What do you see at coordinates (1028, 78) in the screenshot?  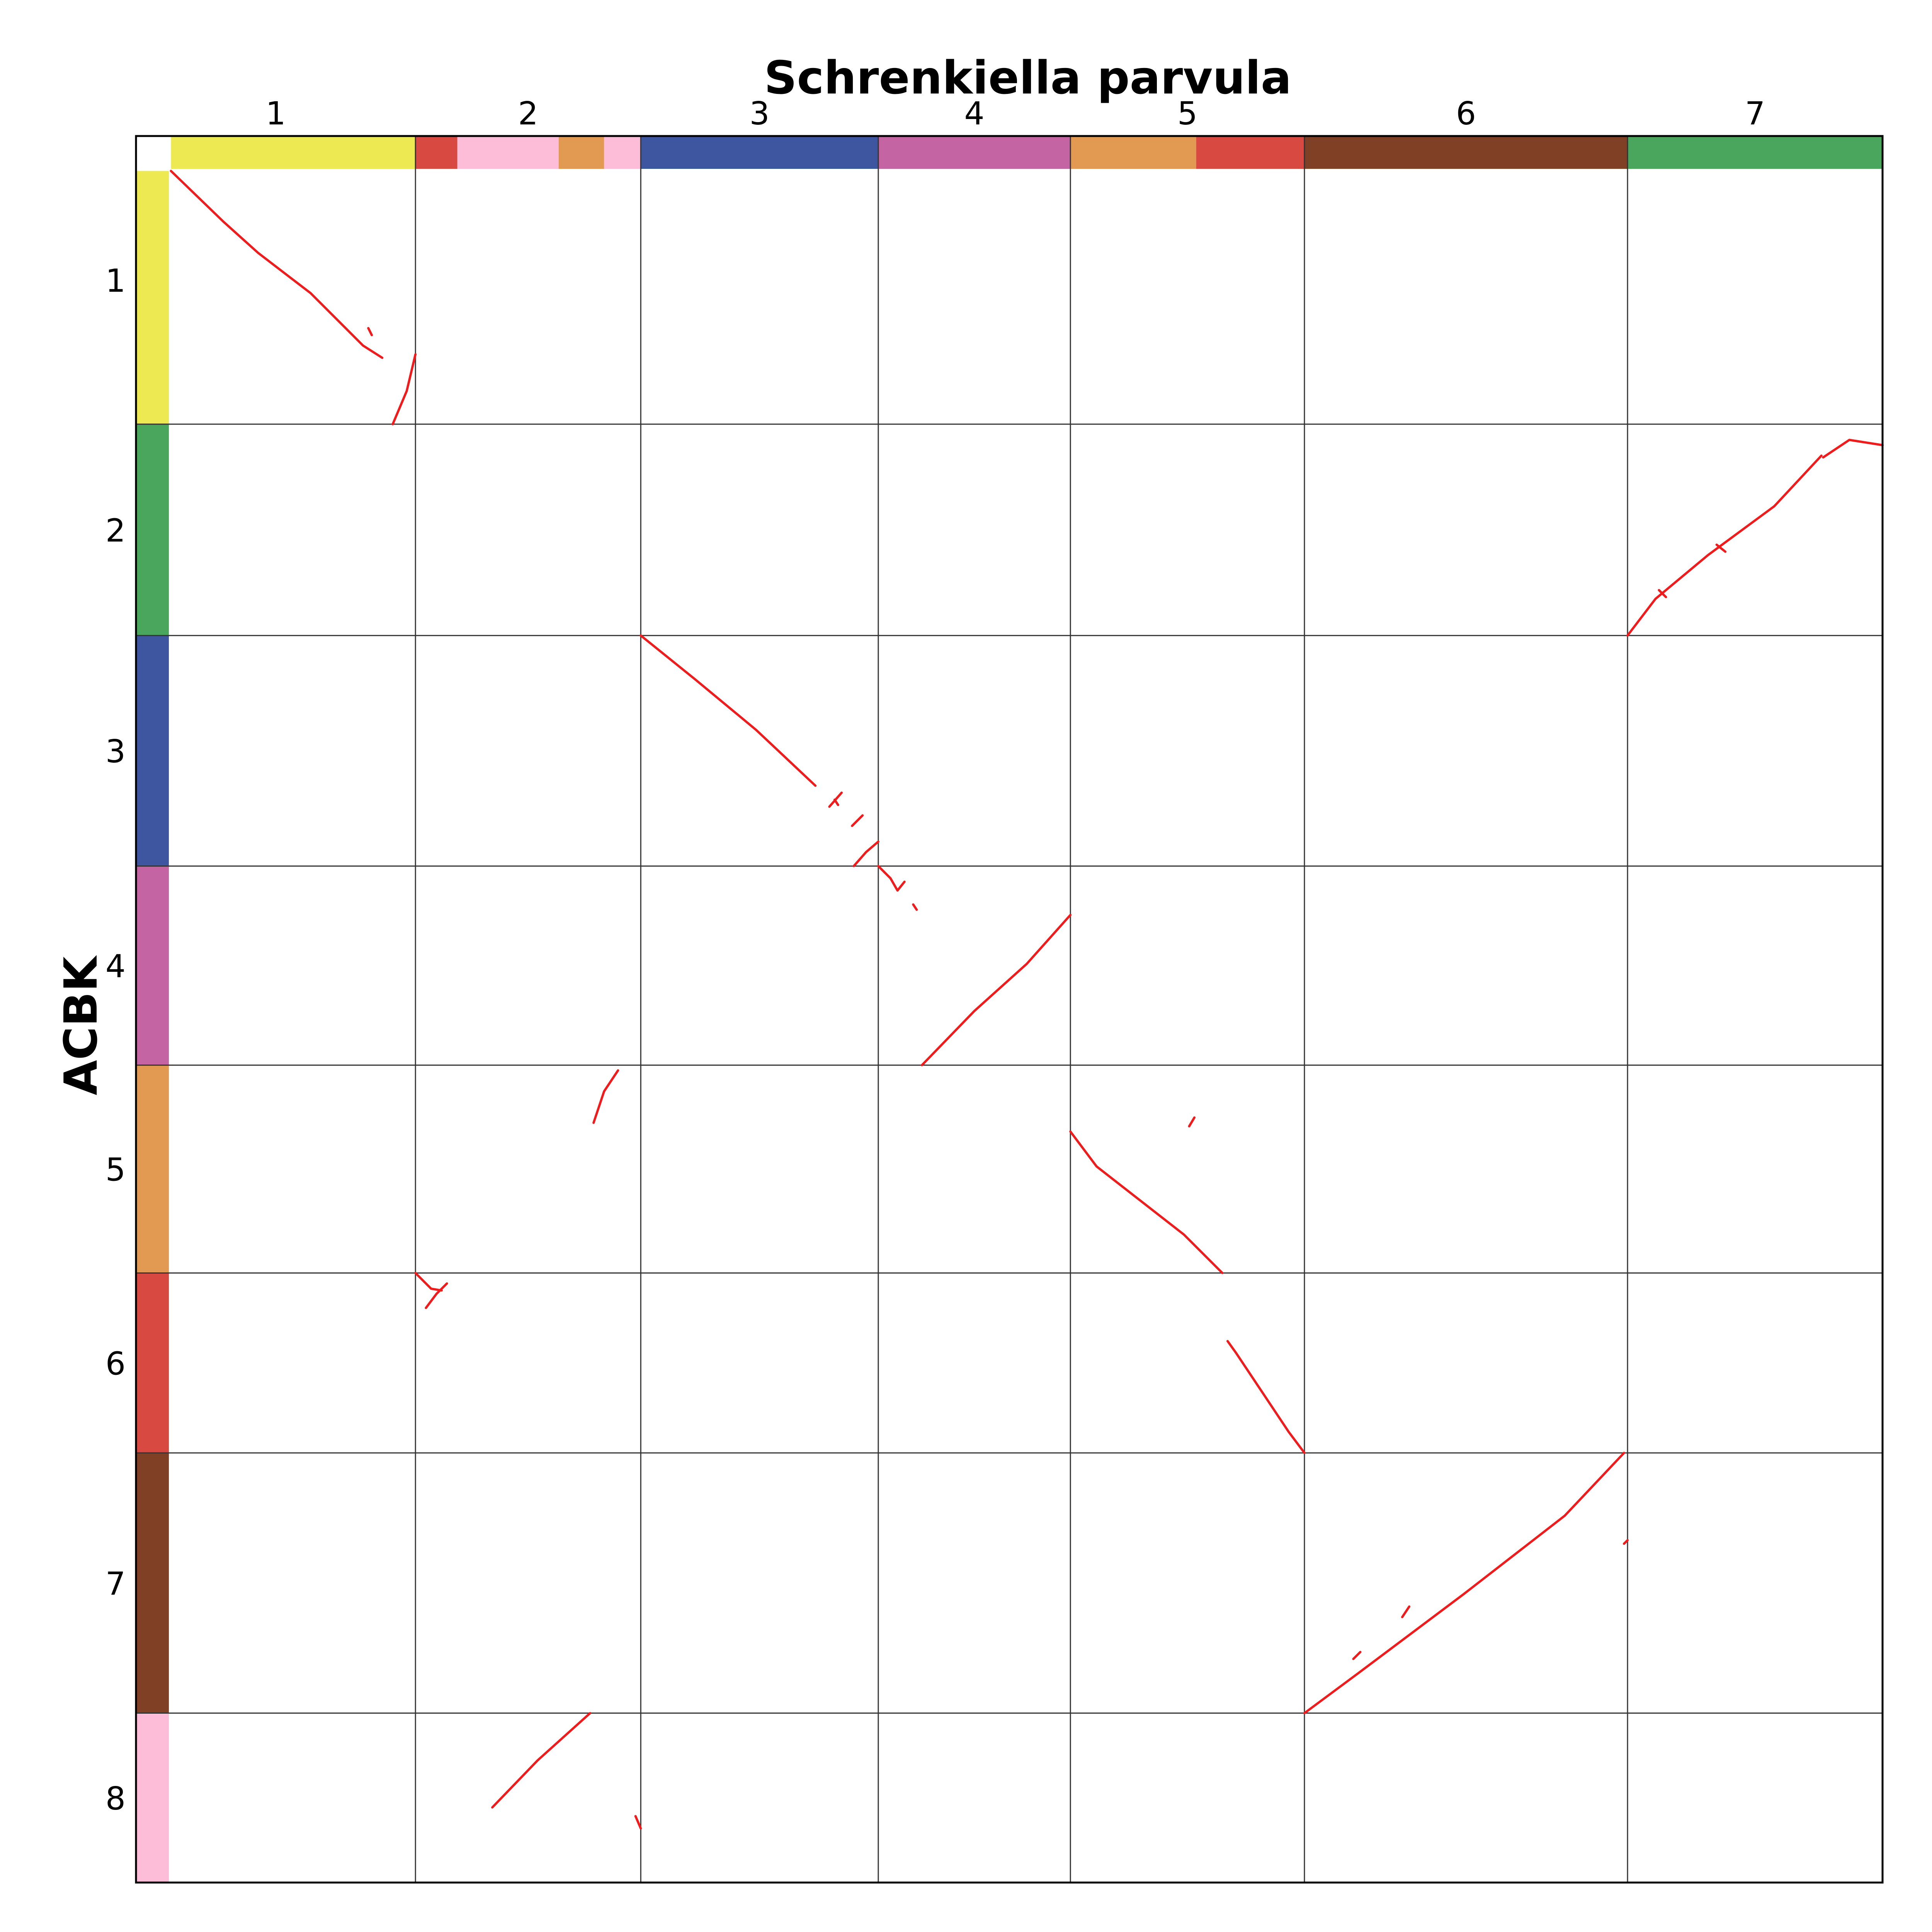 I see `chart-title: Schrenkiella parvula` at bounding box center [1028, 78].